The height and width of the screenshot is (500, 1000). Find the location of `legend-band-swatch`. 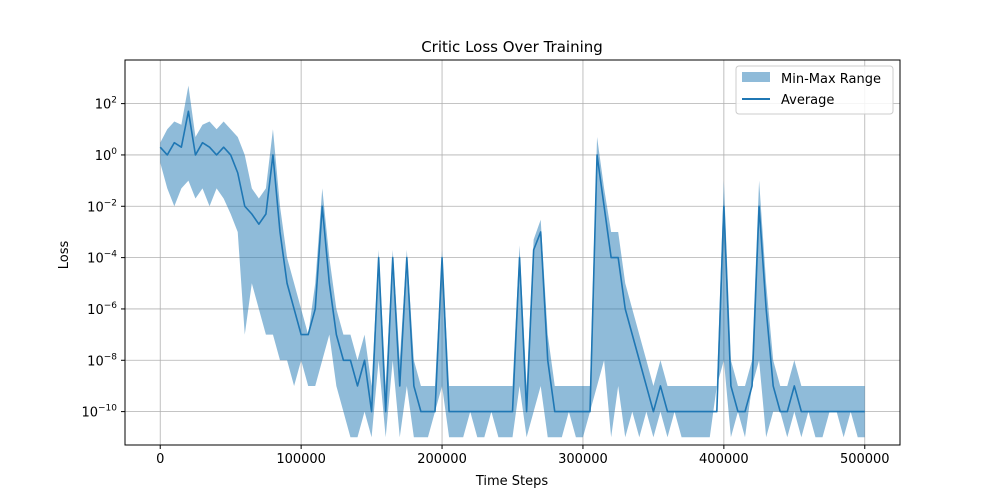

legend-band-swatch is located at coordinates (756, 77).